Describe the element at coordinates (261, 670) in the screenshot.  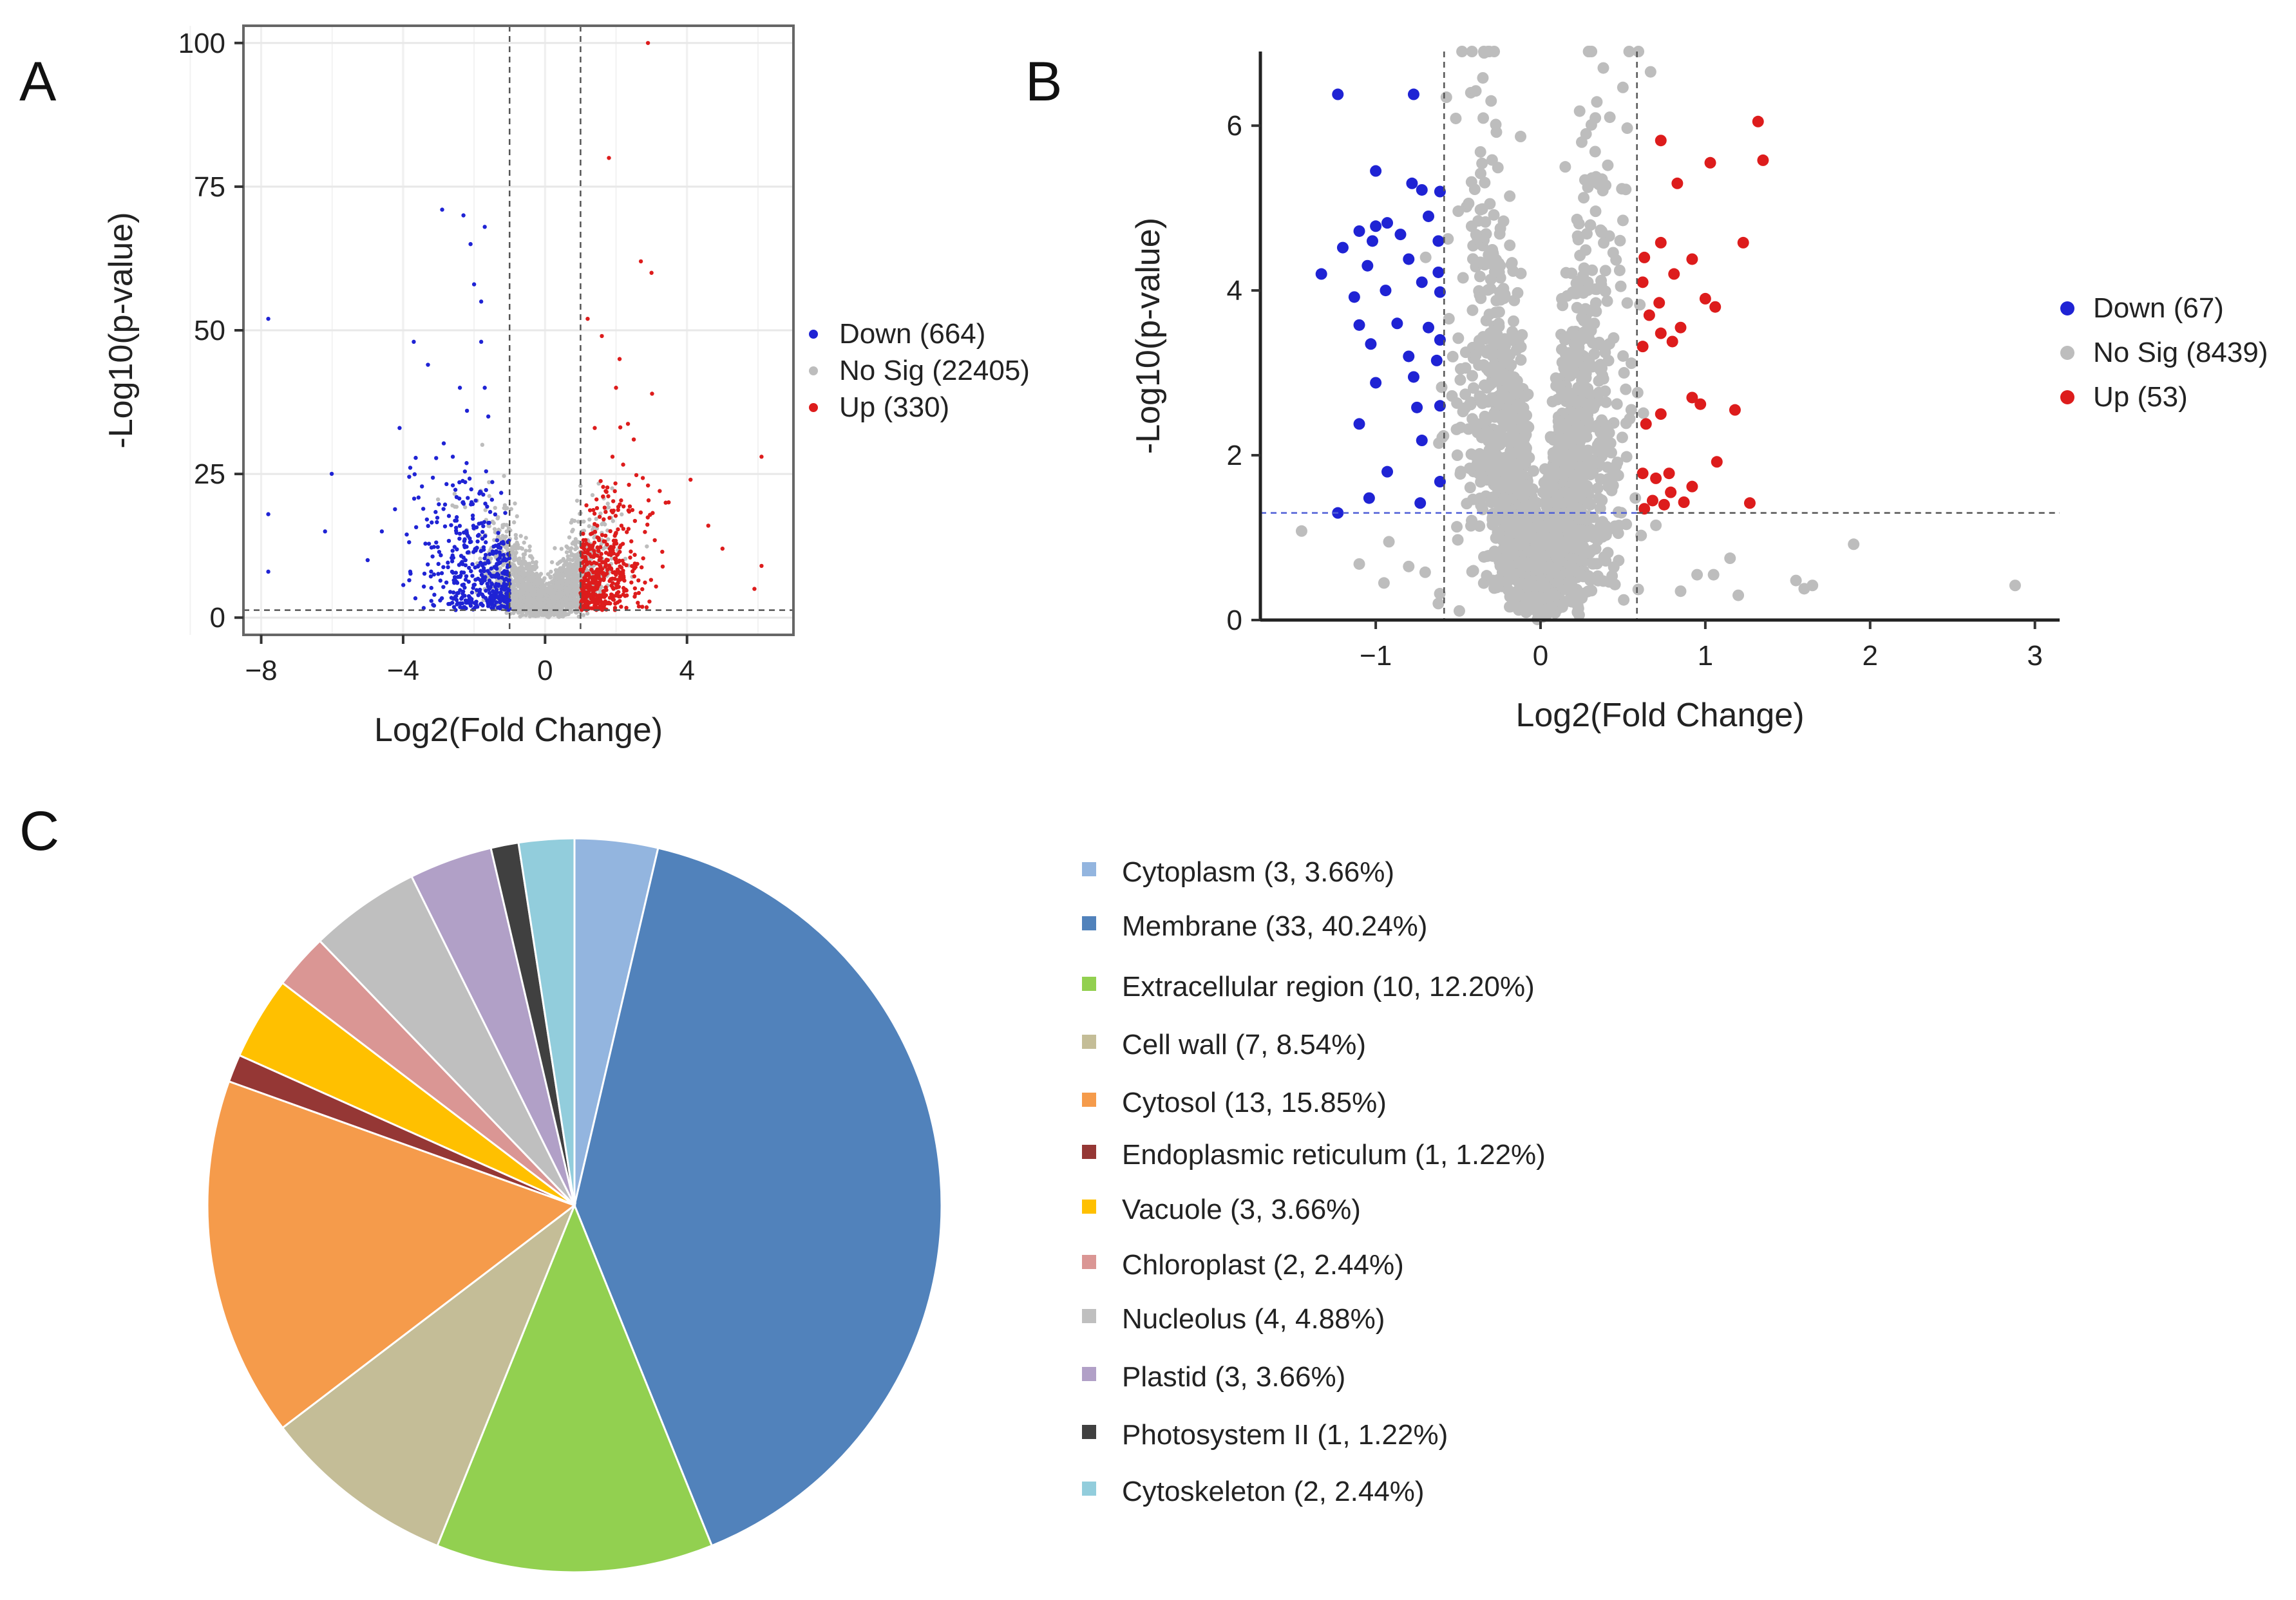
I see `x-tick-label: −8` at that location.